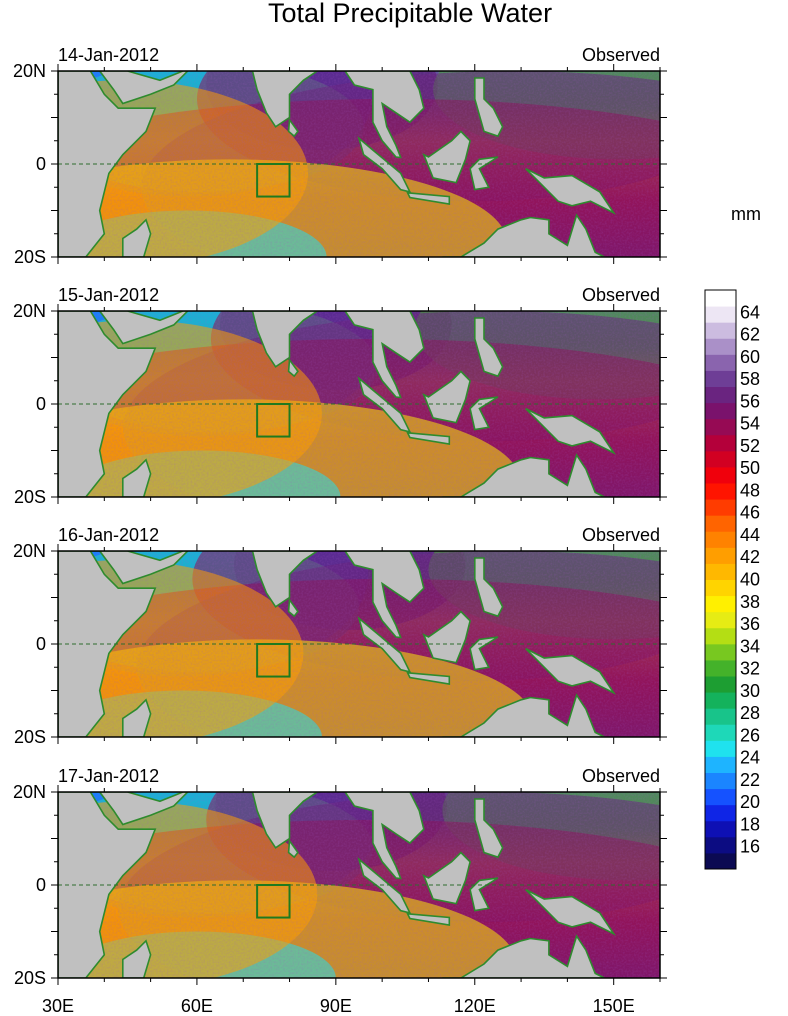 The height and width of the screenshot is (1016, 788). What do you see at coordinates (41, 644) in the screenshot?
I see `y-tick-label: 0` at bounding box center [41, 644].